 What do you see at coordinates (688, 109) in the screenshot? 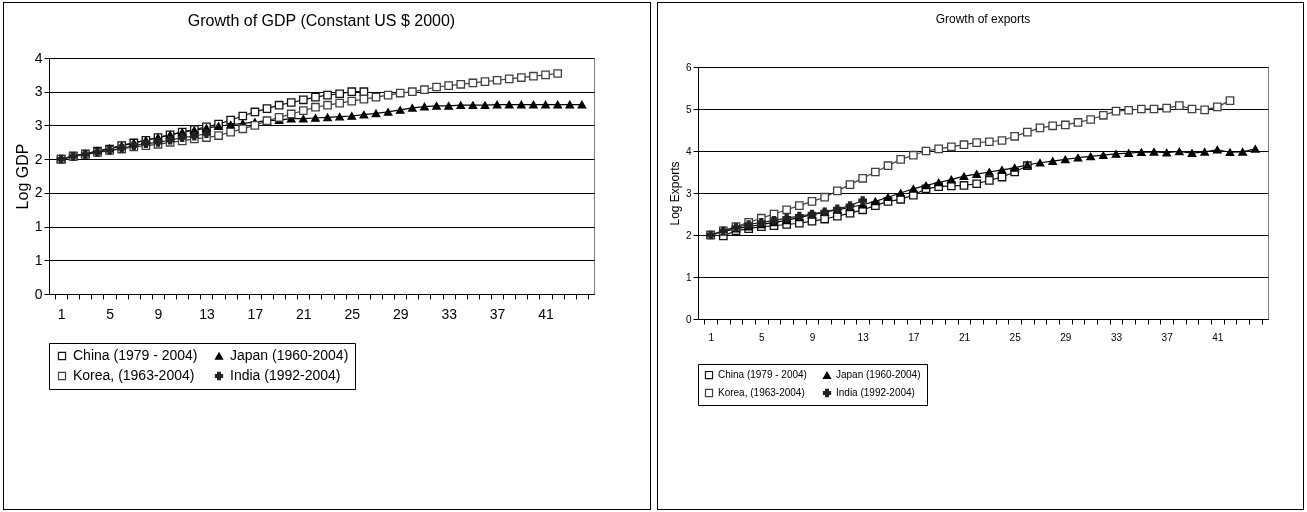
I see `y-tick-label: 5` at bounding box center [688, 109].